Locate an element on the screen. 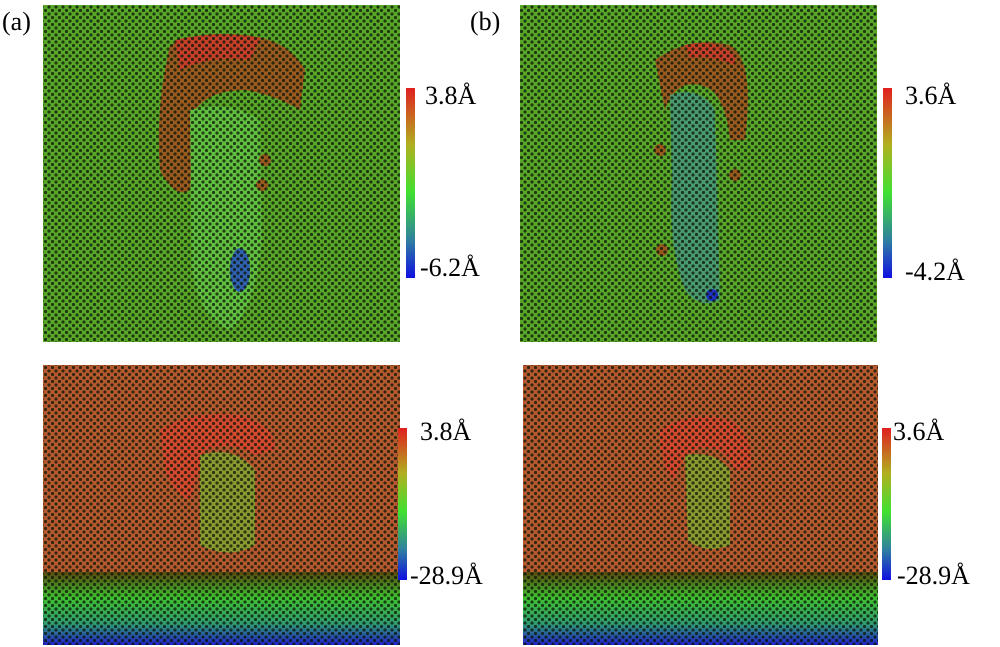  colorbar-min: -6.2Å is located at coordinates (450, 267).